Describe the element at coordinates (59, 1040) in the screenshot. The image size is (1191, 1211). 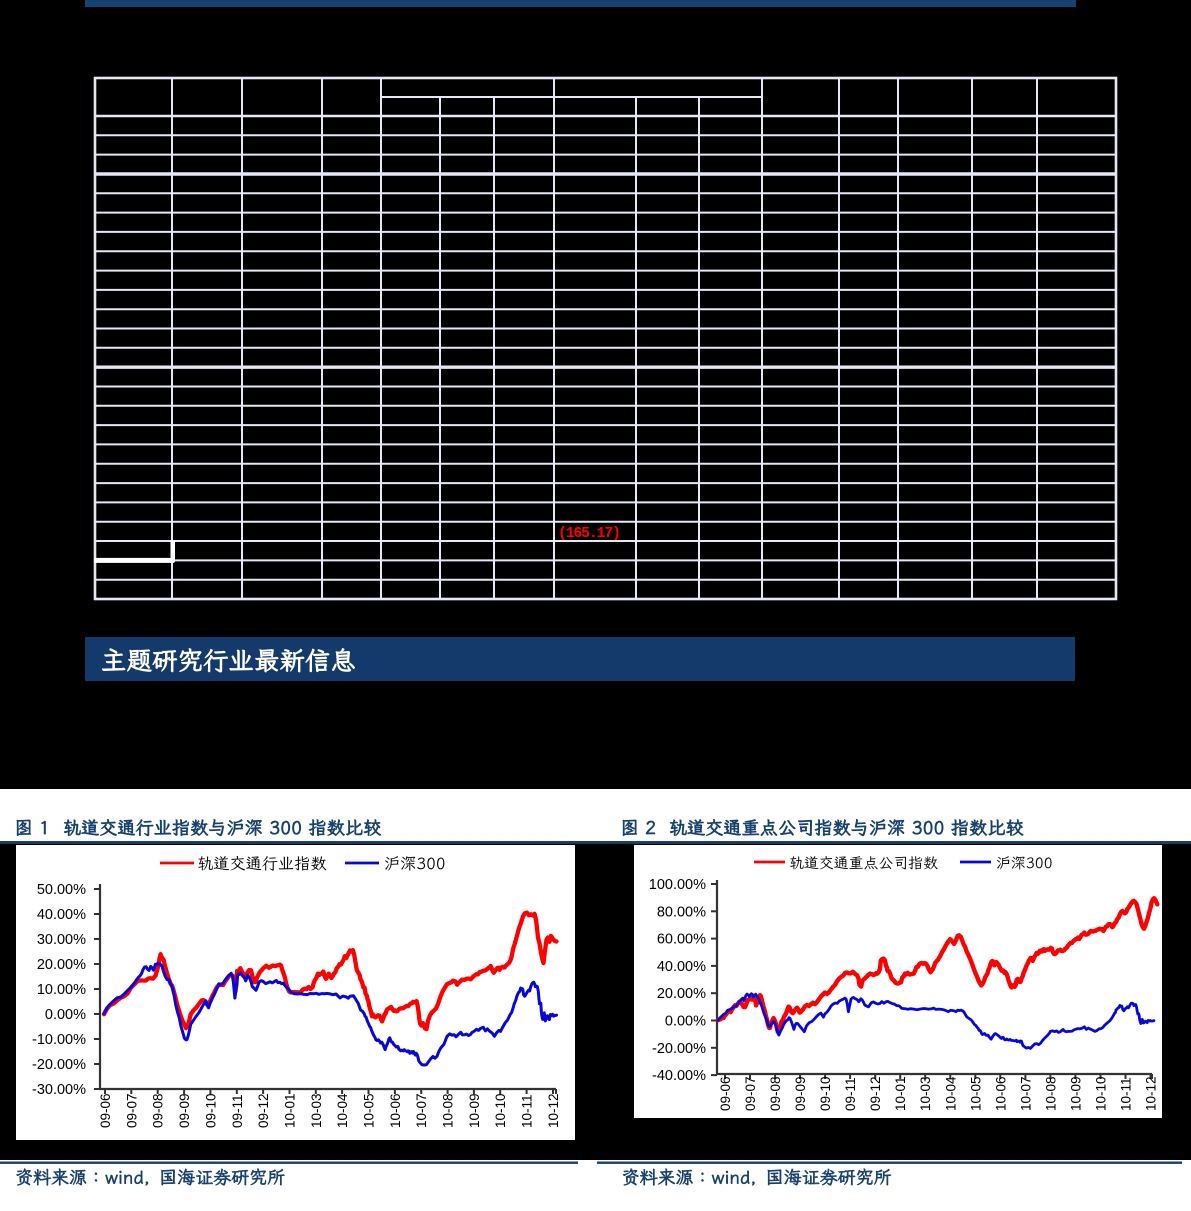
I see `svg-text: -10.00%` at that location.